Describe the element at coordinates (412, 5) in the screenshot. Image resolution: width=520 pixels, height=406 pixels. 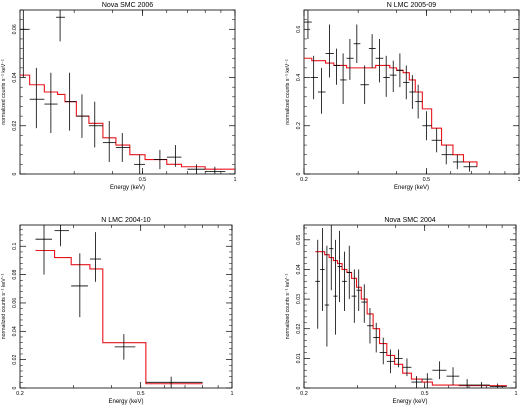
I see `chart-title: N LMC 2005-09` at that location.